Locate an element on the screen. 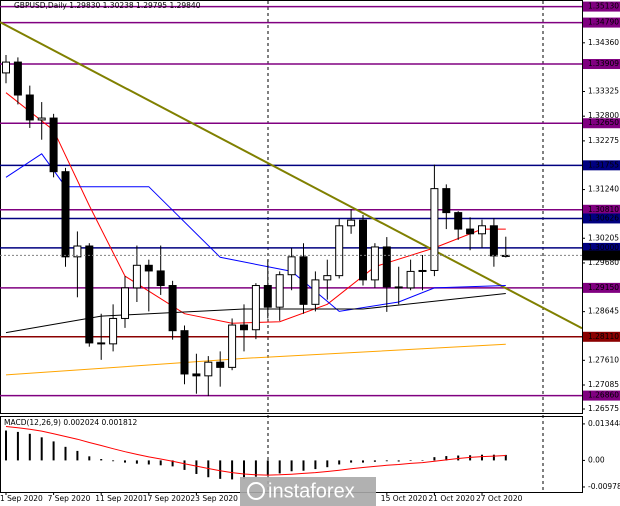 The image size is (620, 506). x-tick-label: 21 Oct 2020 is located at coordinates (451, 498).